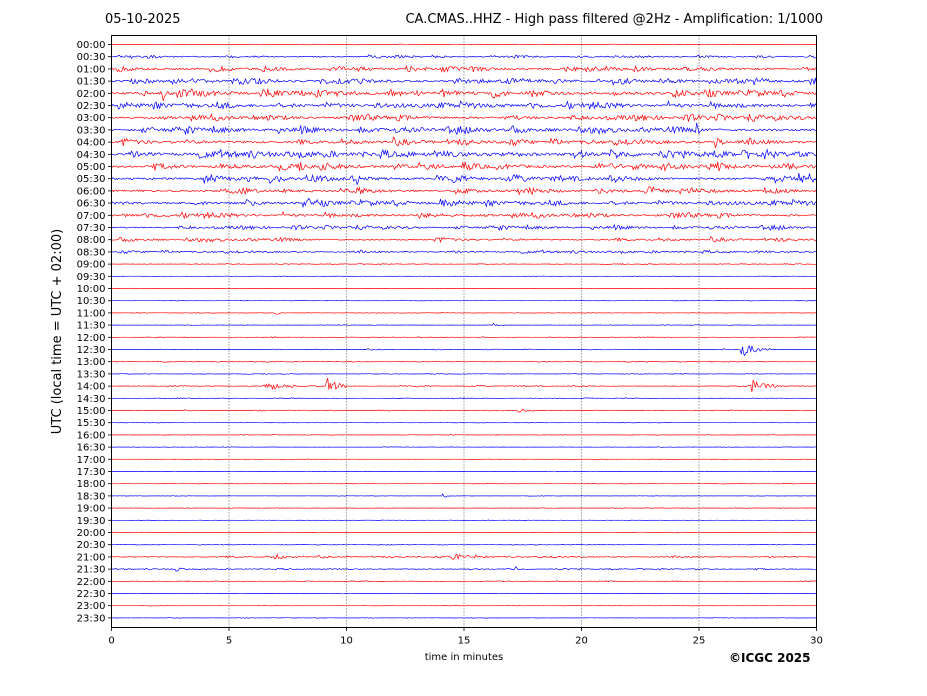 The image size is (927, 696). What do you see at coordinates (464, 179) in the screenshot?
I see `trace-row-05:30` at bounding box center [464, 179].